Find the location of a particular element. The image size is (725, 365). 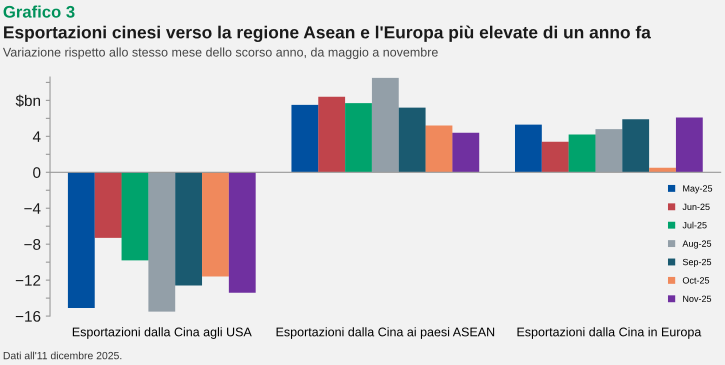

text: Grafico 3 is located at coordinates (39, 11).